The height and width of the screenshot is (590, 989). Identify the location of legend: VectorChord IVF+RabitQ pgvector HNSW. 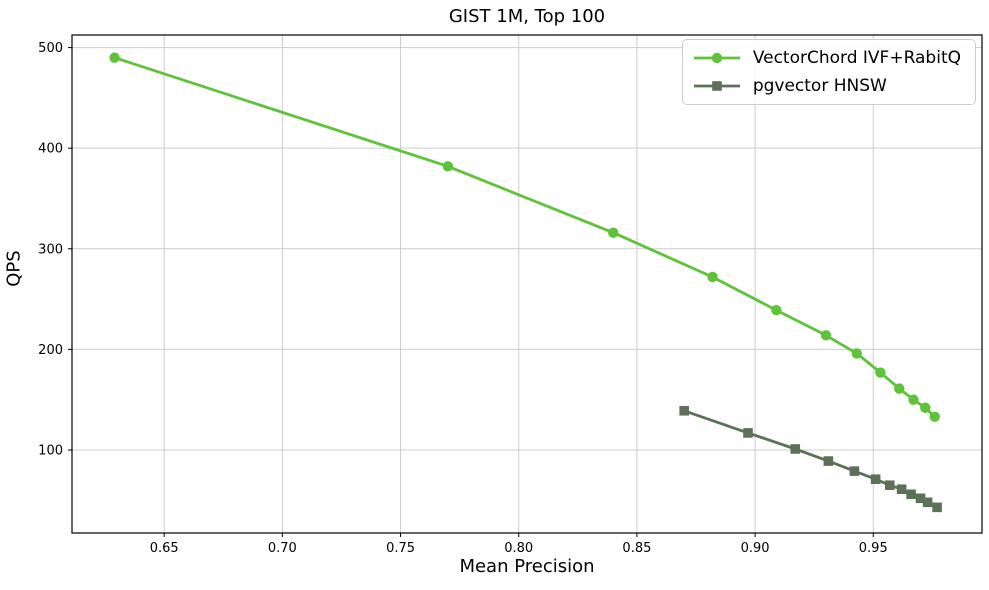
(828, 72).